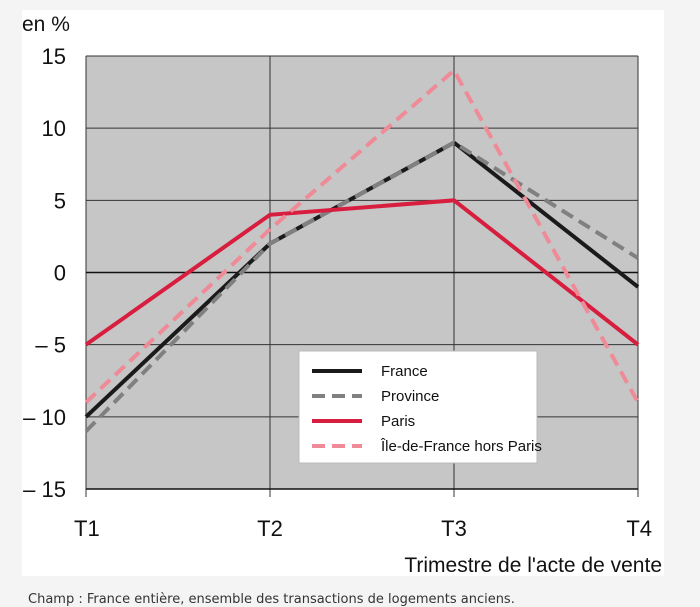 The image size is (700, 607). What do you see at coordinates (454, 528) in the screenshot?
I see `x-tick-label: T3` at bounding box center [454, 528].